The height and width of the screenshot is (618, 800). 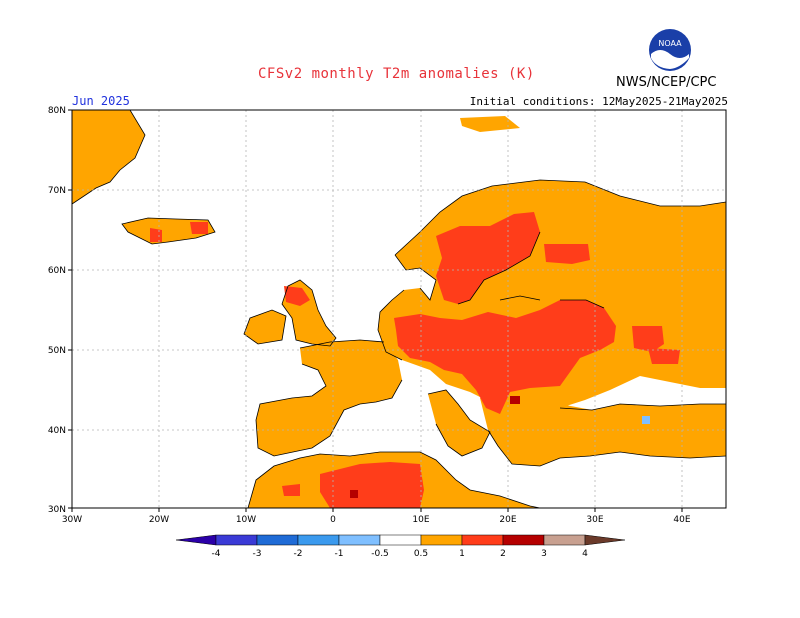 I want to click on colorbar-arrow-low, so click(x=196, y=540).